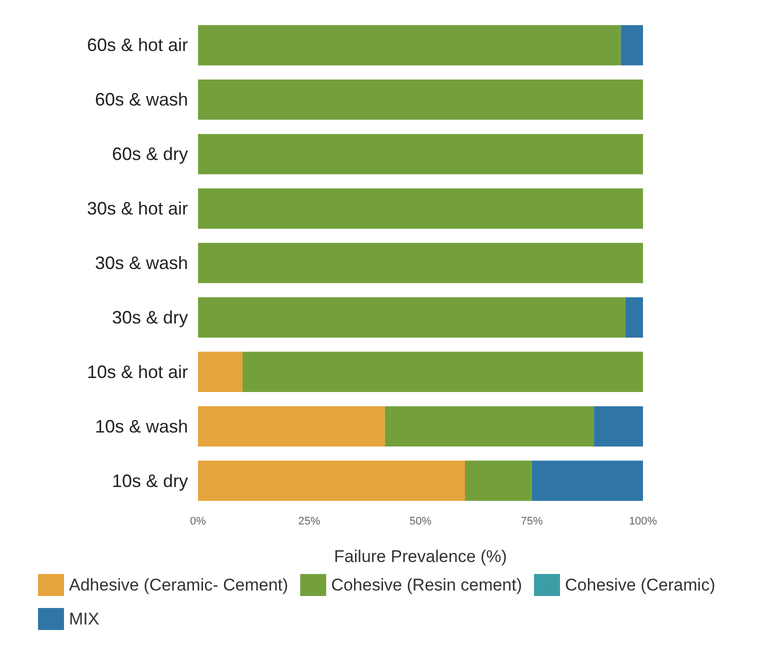  I want to click on y-tick-label: 10s & hot air, so click(137, 372).